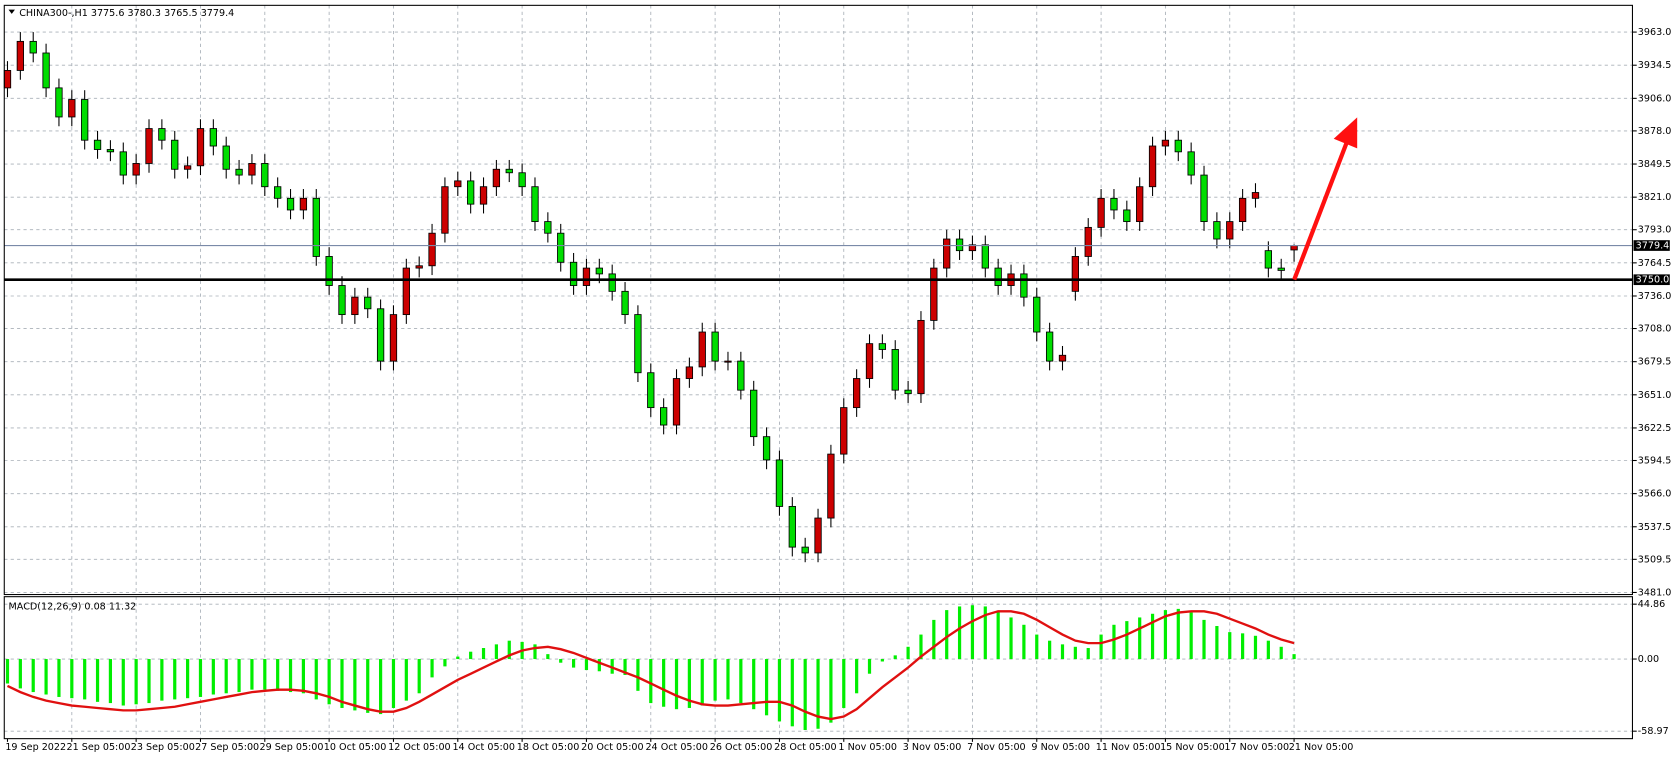 This screenshot has width=1673, height=760. I want to click on chart-title: CHINA300-,H1 3775.6 3780.3 3765.5 3779.4, so click(126, 13).